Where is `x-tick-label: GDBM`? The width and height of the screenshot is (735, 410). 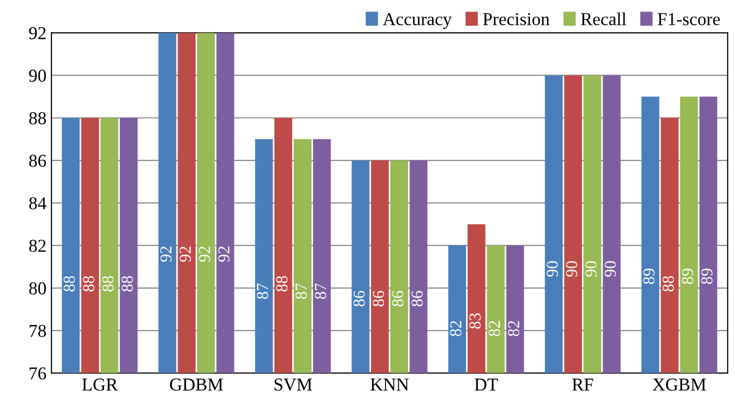 x-tick-label: GDBM is located at coordinates (196, 384).